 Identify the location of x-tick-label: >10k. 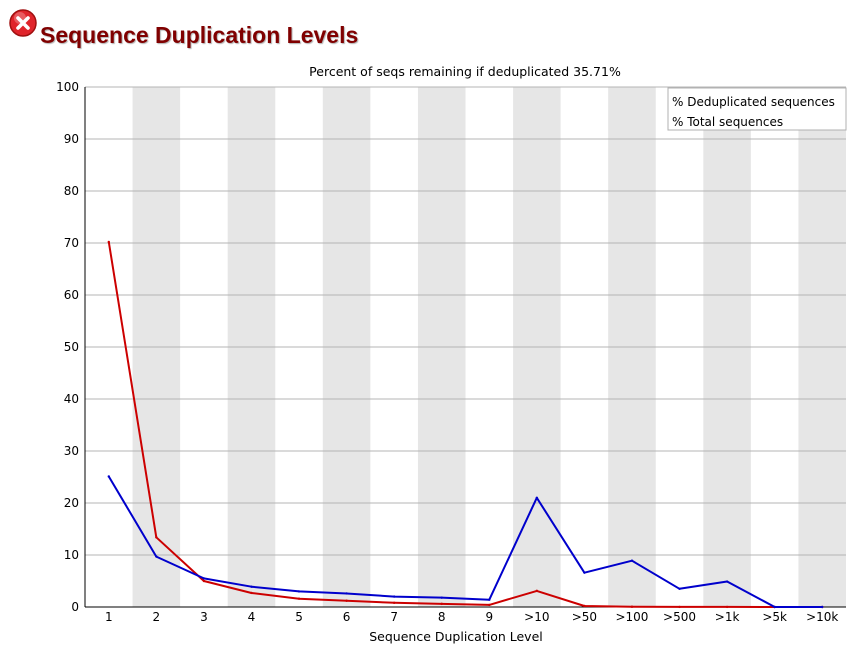
(822, 617).